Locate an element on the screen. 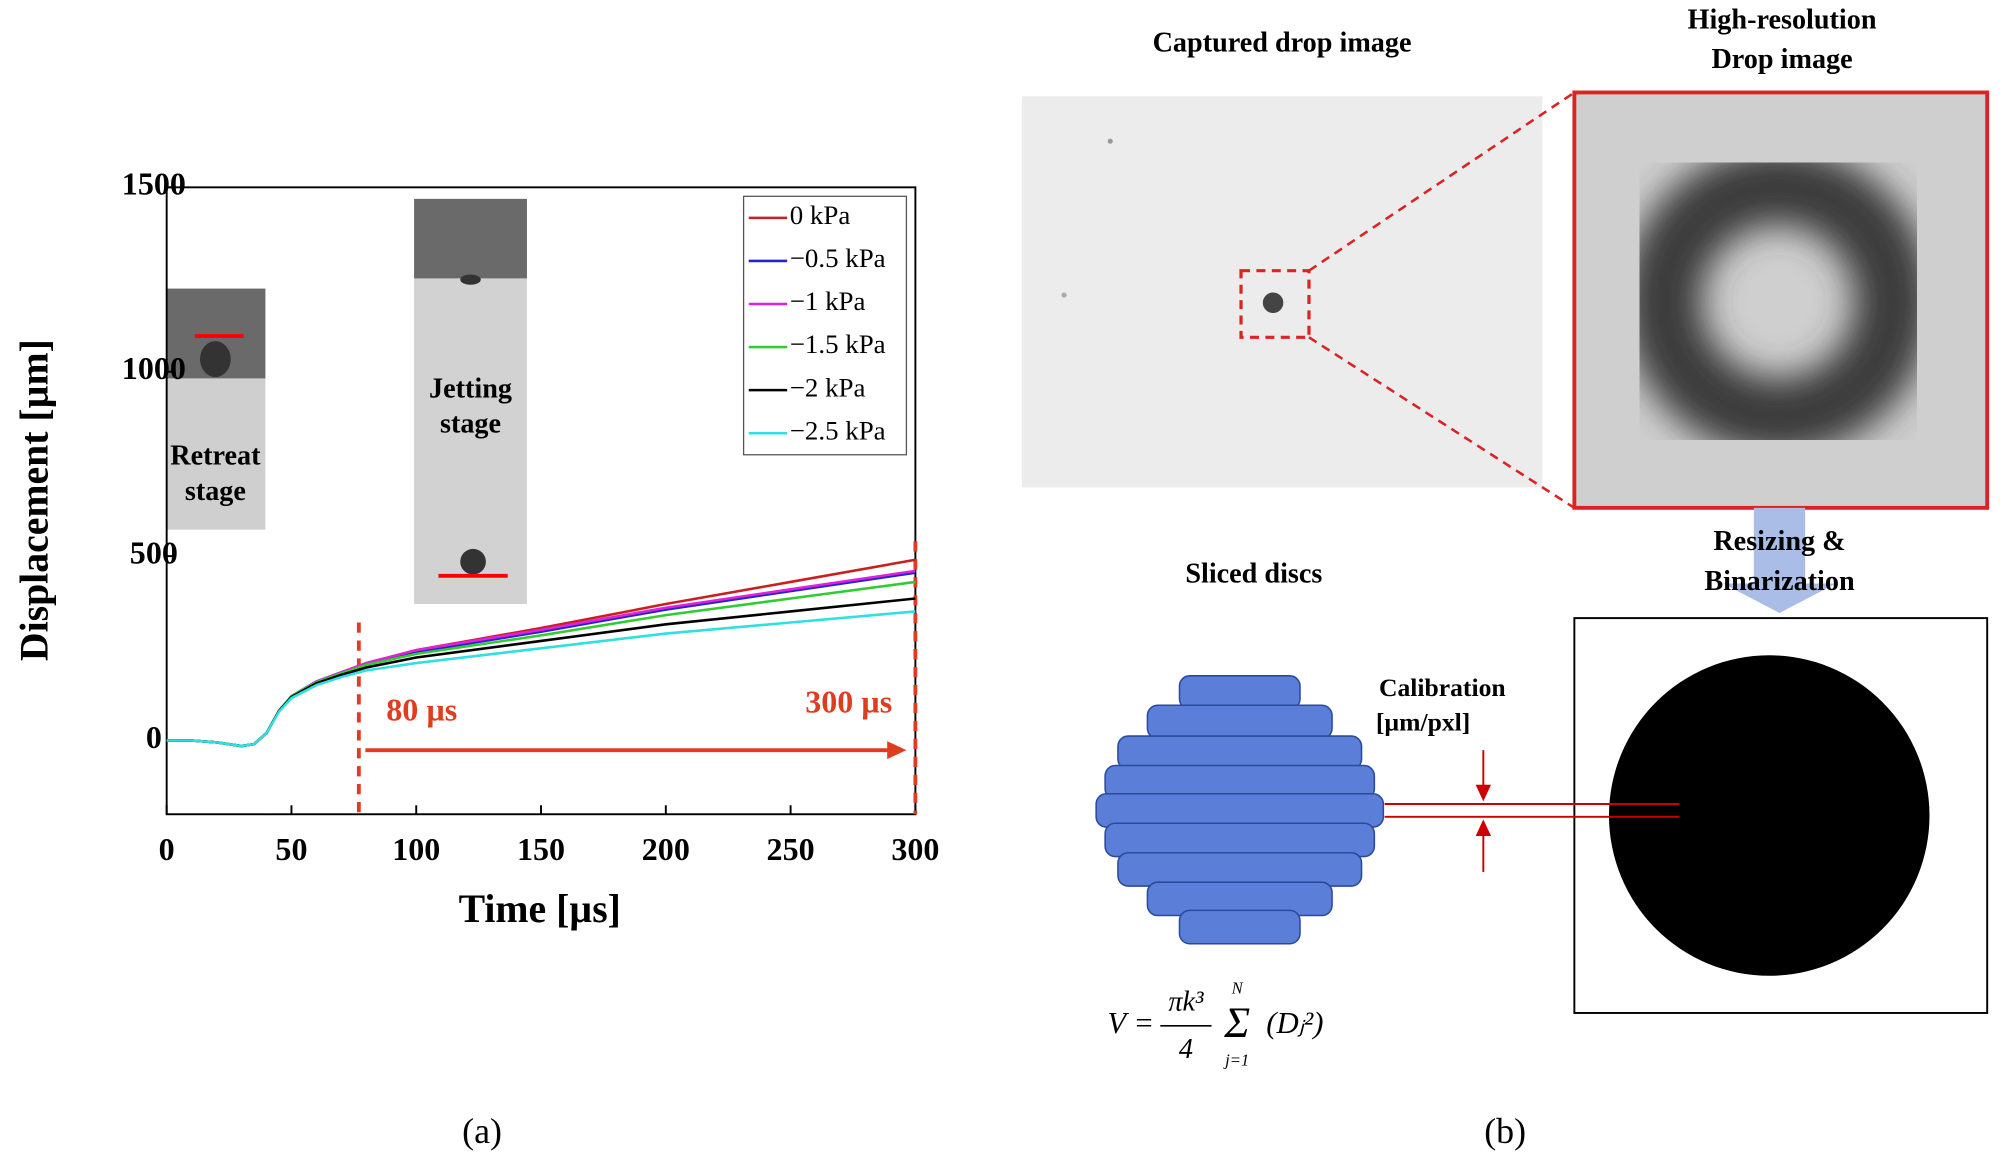 This screenshot has width=2000, height=1158. label: Sliced discs is located at coordinates (1253, 573).